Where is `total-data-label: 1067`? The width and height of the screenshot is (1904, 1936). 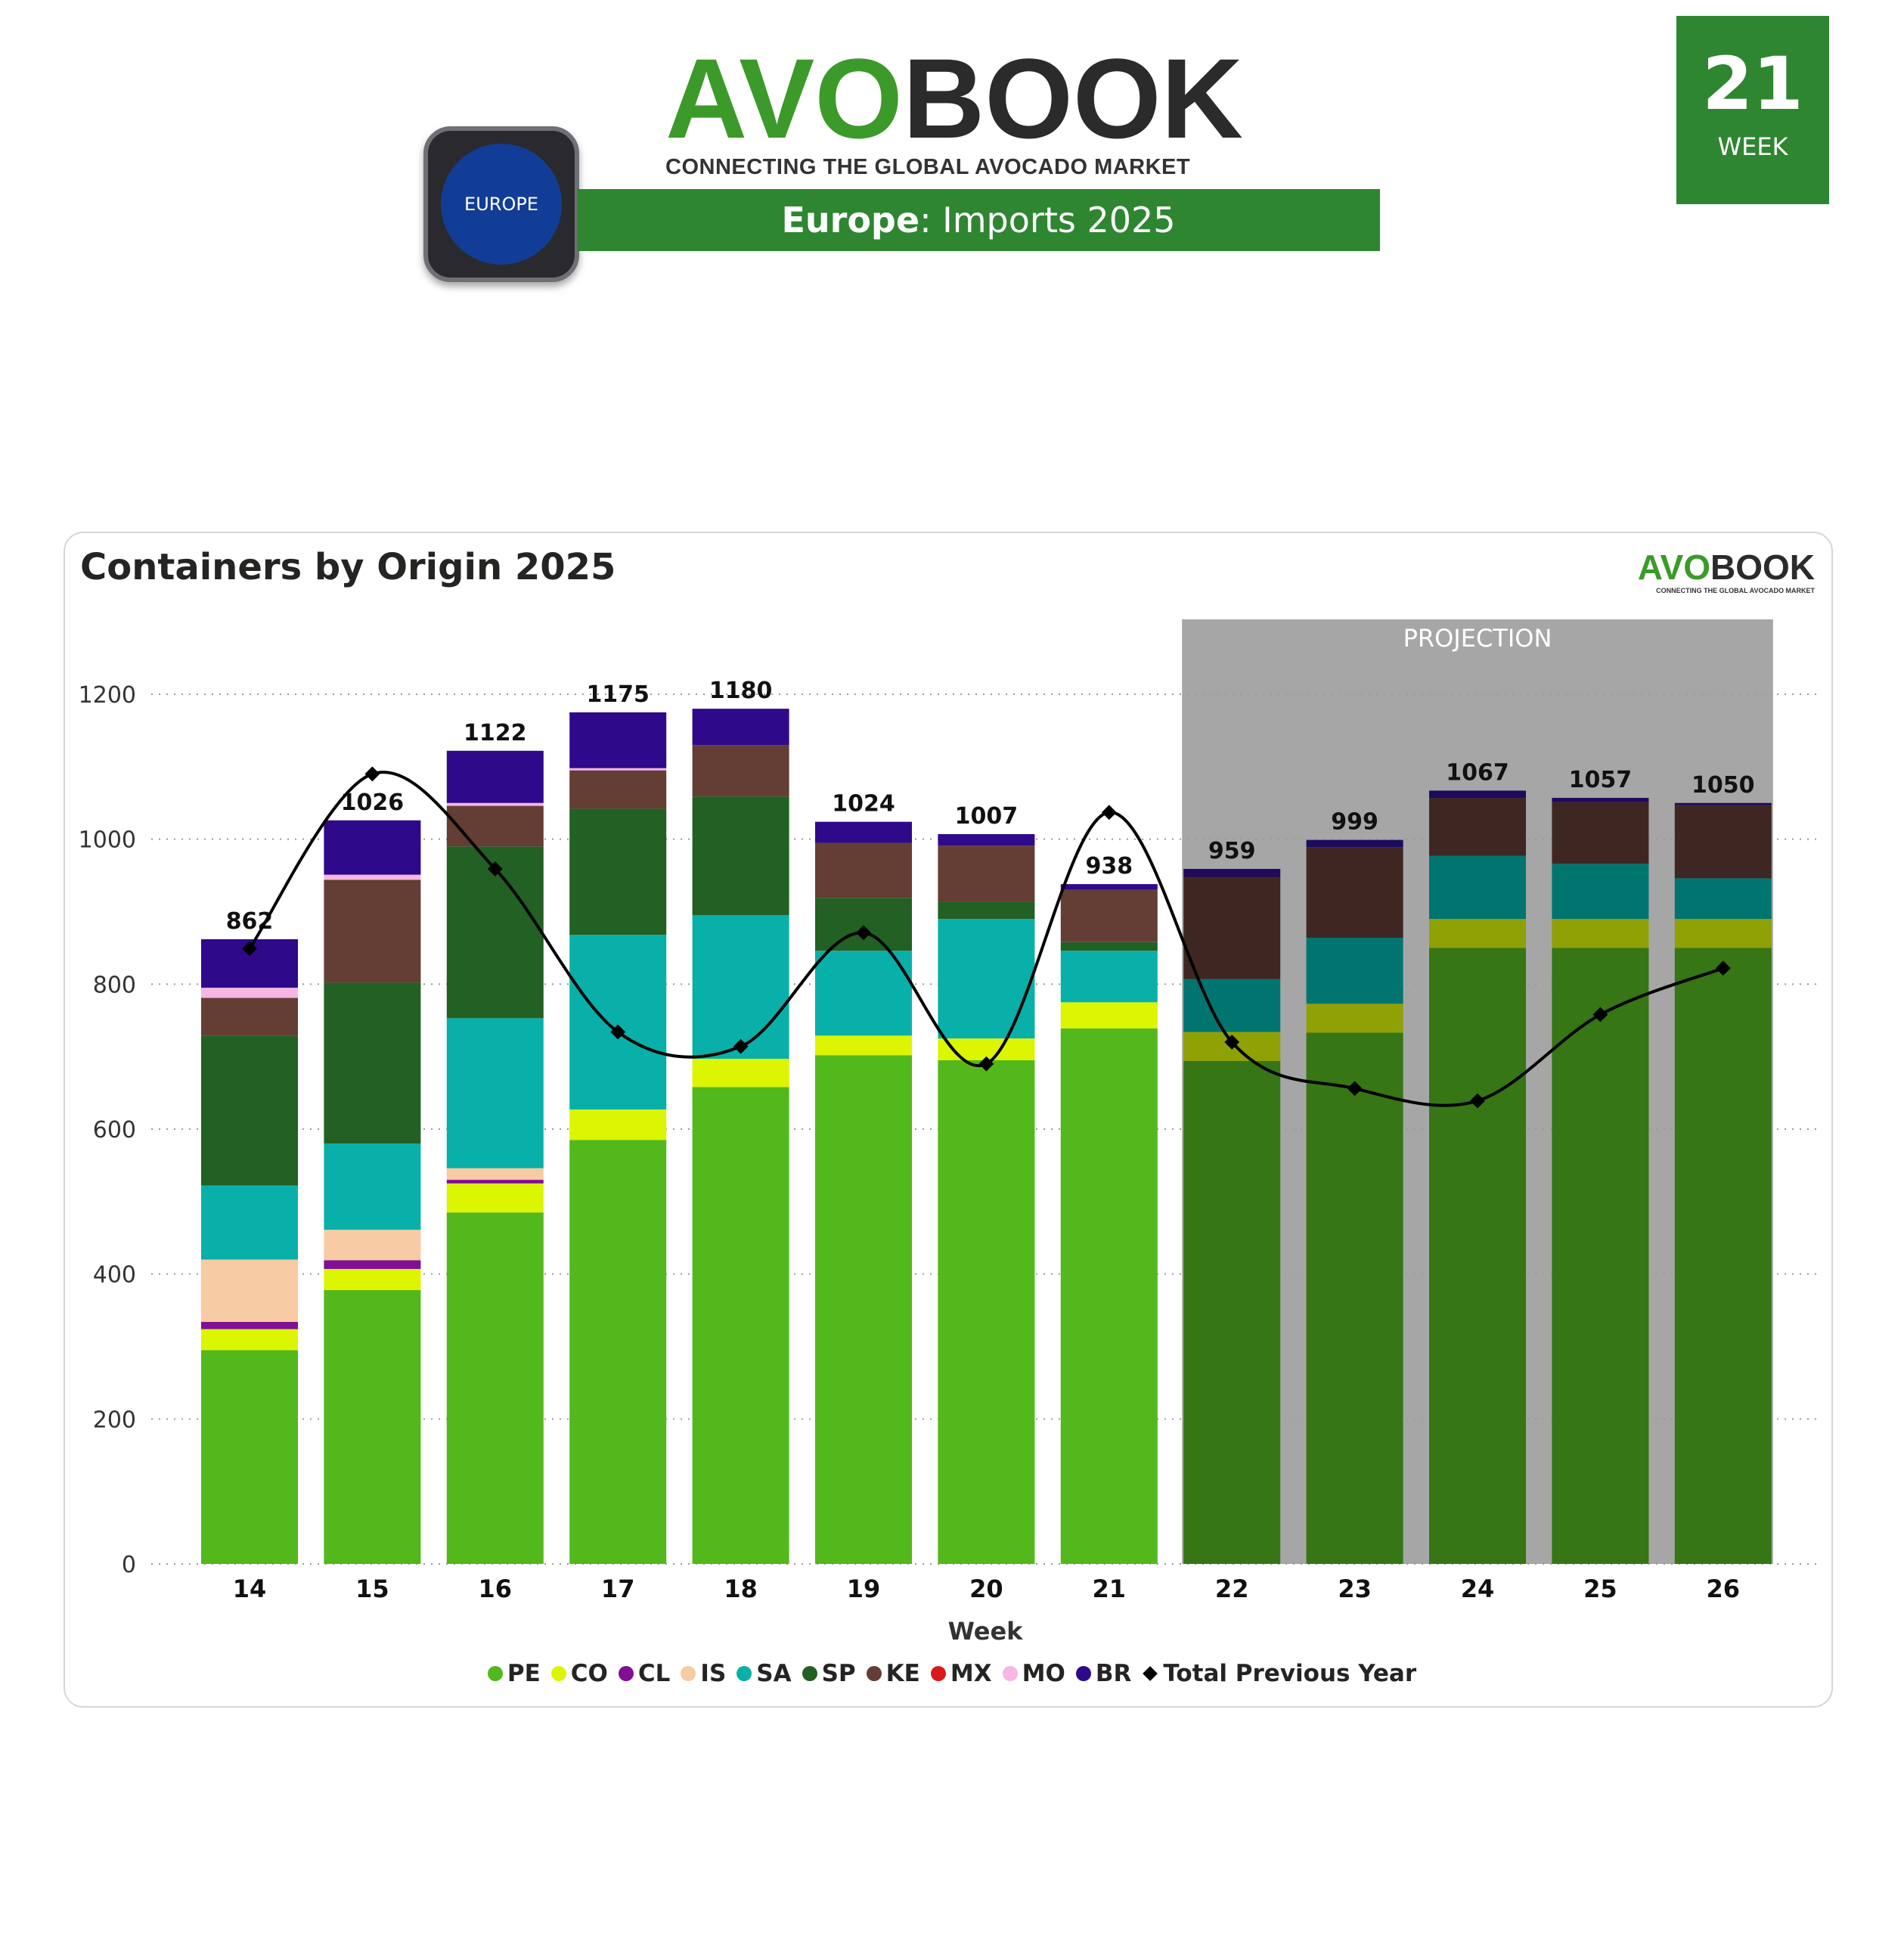 total-data-label: 1067 is located at coordinates (1477, 772).